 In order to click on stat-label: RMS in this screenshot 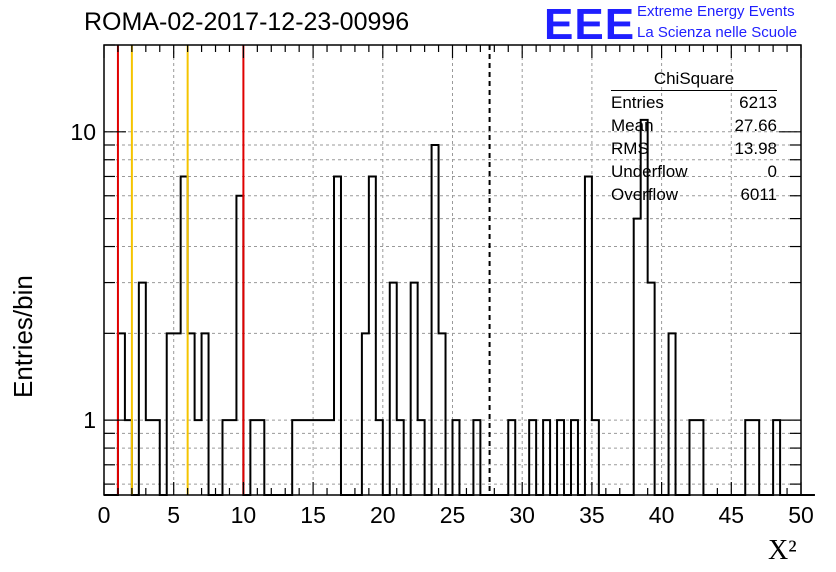, I will do `click(630, 148)`.